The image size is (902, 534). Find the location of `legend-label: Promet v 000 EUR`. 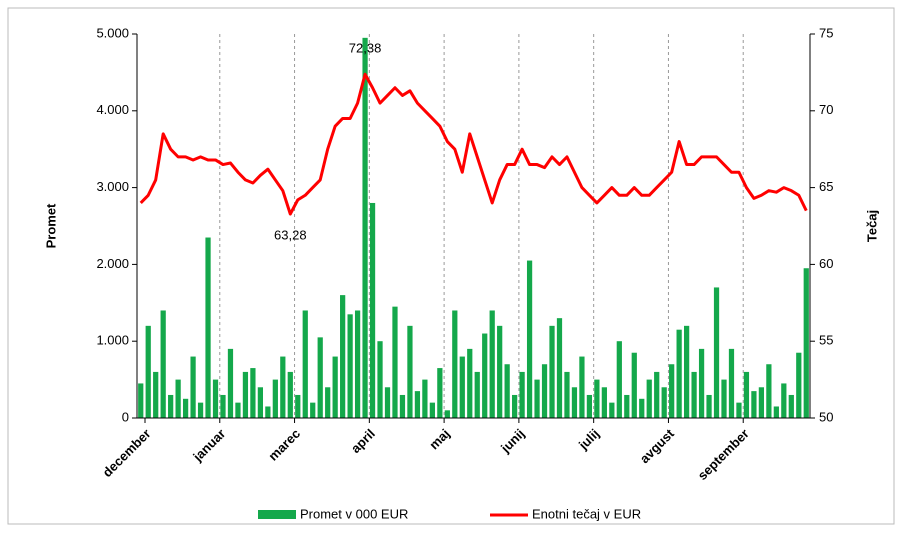

legend-label: Promet v 000 EUR is located at coordinates (354, 513).